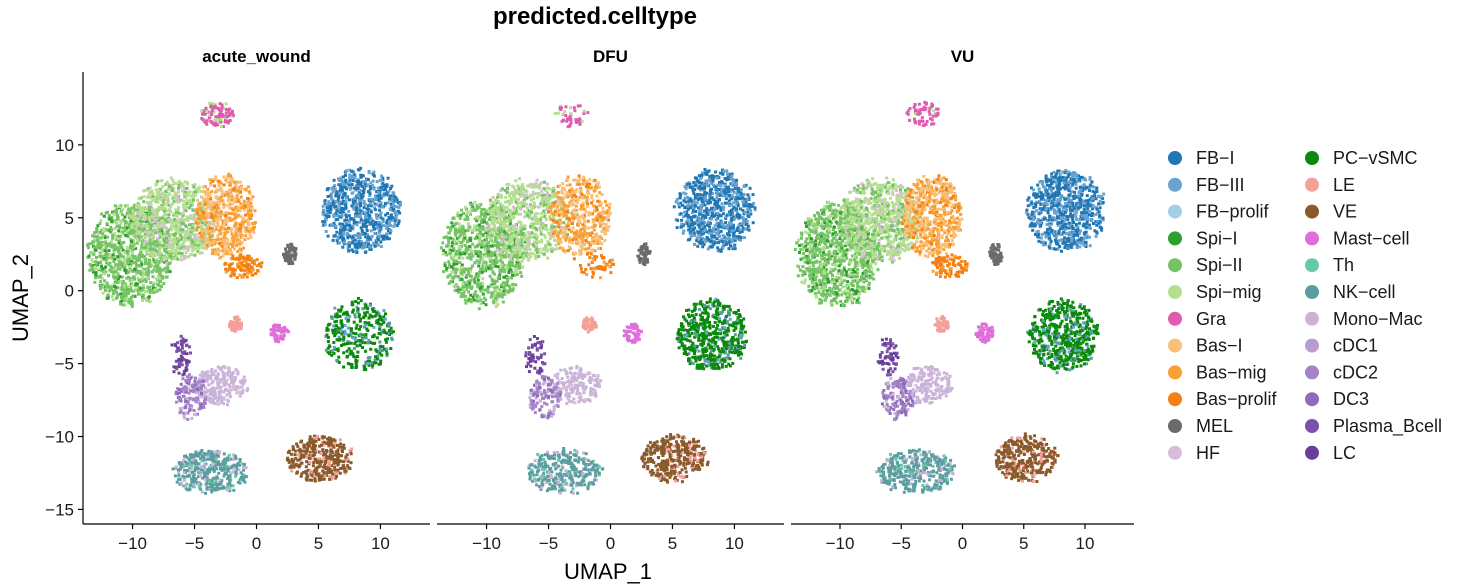  What do you see at coordinates (610, 56) in the screenshot?
I see `facet-title: DFU` at bounding box center [610, 56].